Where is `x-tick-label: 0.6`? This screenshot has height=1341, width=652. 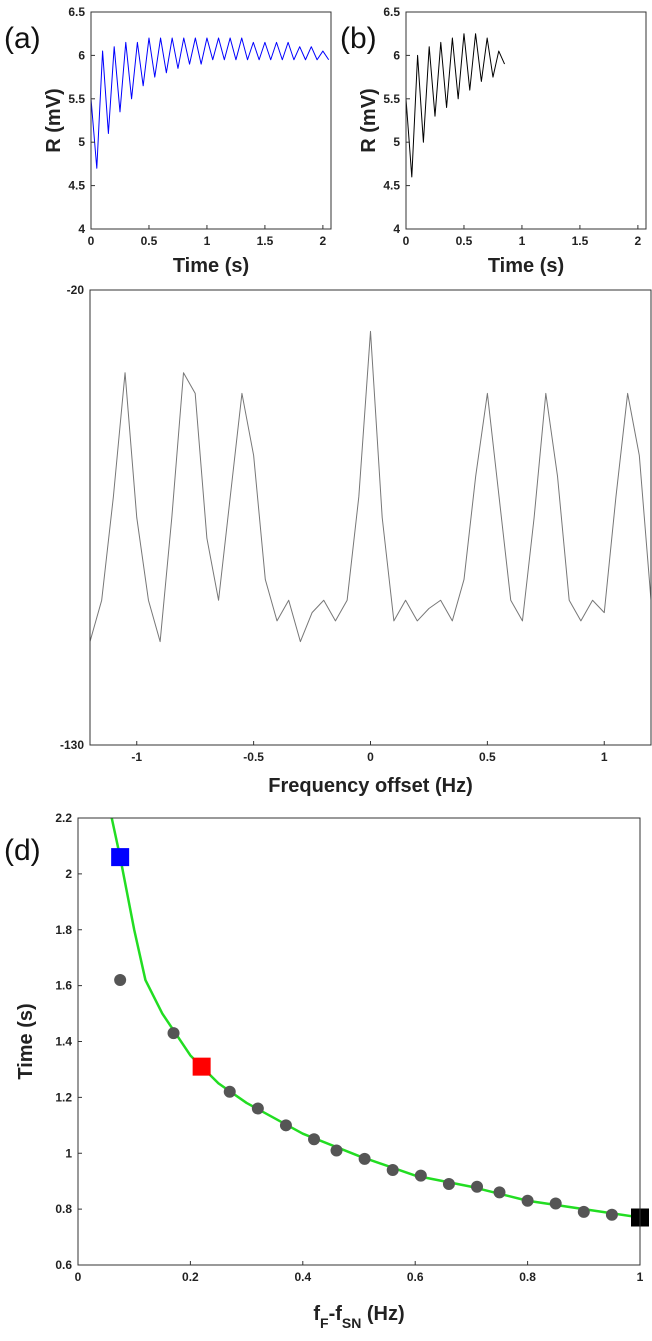 x-tick-label: 0.6 is located at coordinates (415, 1277).